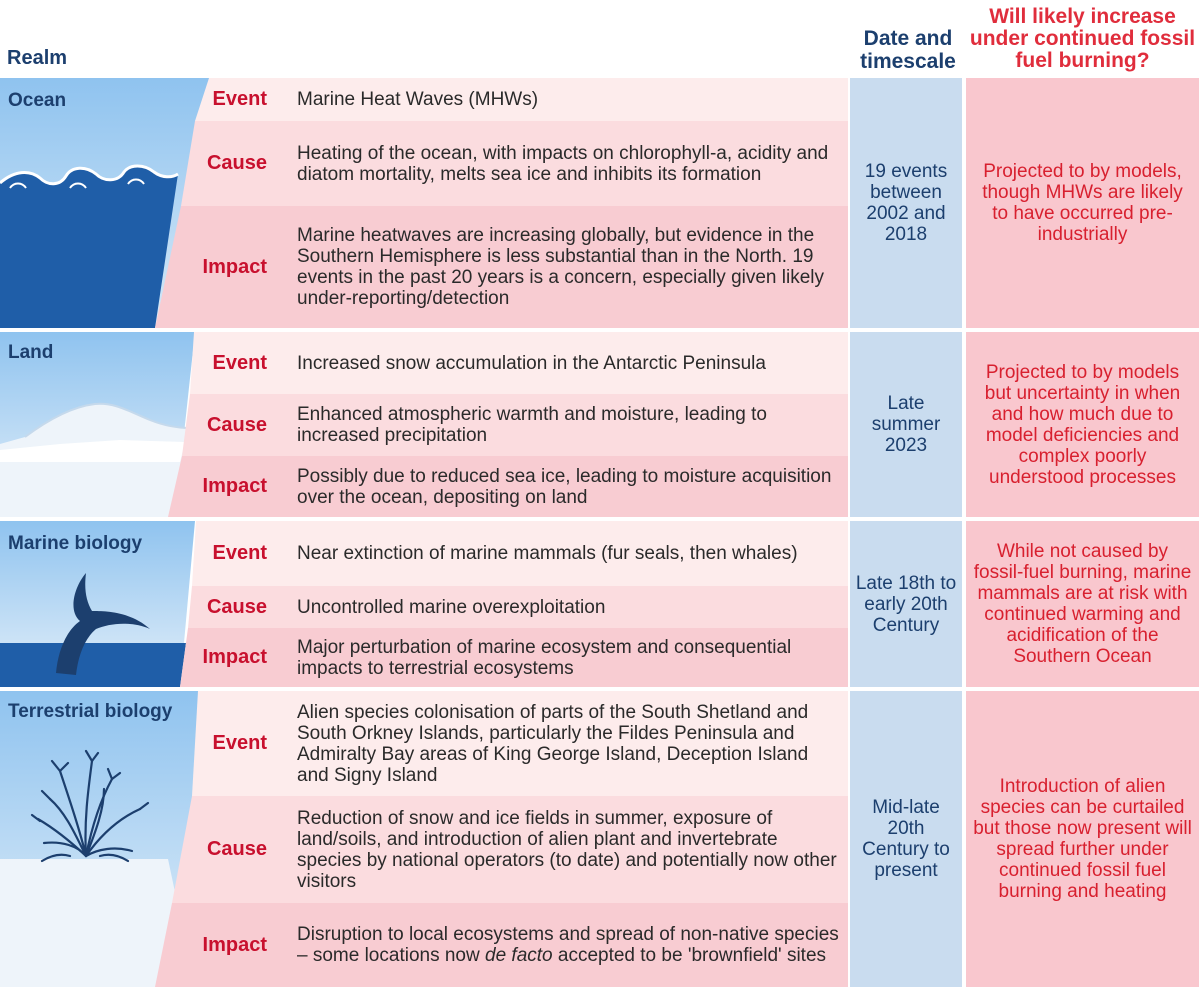 This screenshot has height=989, width=1200. Describe the element at coordinates (236, 849) in the screenshot. I see `terrestrial-cause-label: Cause` at that location.